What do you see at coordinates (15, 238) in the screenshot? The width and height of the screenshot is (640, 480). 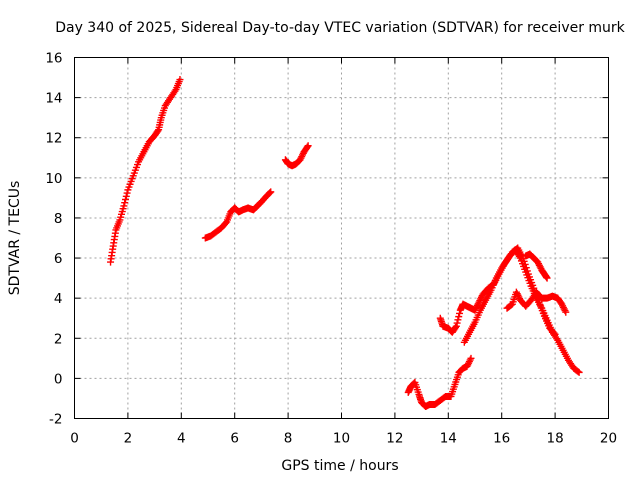 I see `y-axis-label: SDTVAR / TECUs` at bounding box center [15, 238].